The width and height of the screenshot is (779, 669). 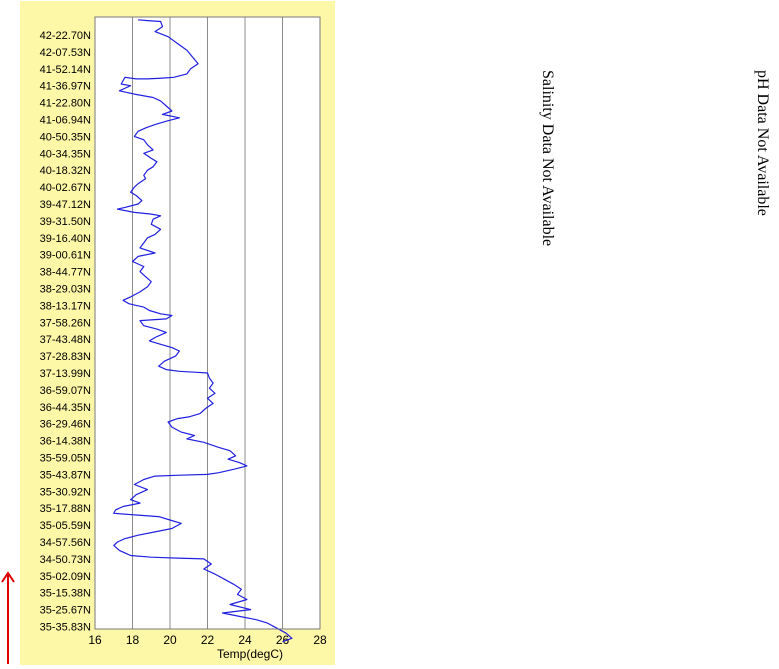 What do you see at coordinates (65, 442) in the screenshot?
I see `y-tick-label: 36-14.38N` at bounding box center [65, 442].